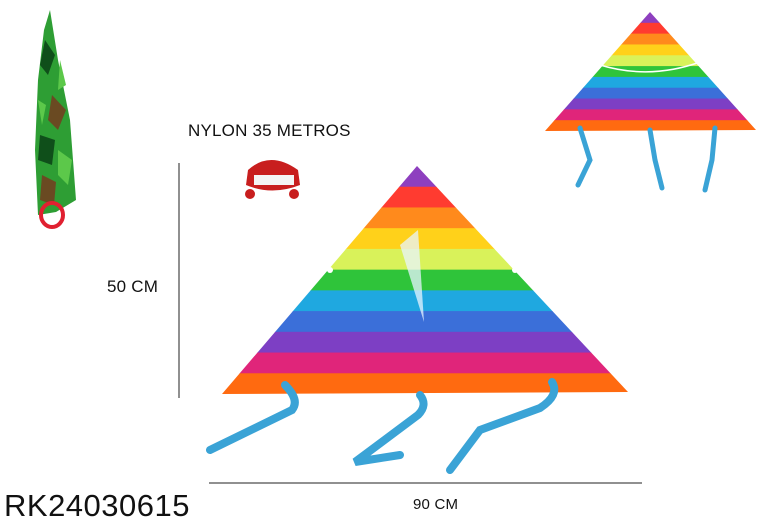 The width and height of the screenshot is (768, 524). What do you see at coordinates (55, 119) in the screenshot?
I see `kite-bag` at bounding box center [55, 119].